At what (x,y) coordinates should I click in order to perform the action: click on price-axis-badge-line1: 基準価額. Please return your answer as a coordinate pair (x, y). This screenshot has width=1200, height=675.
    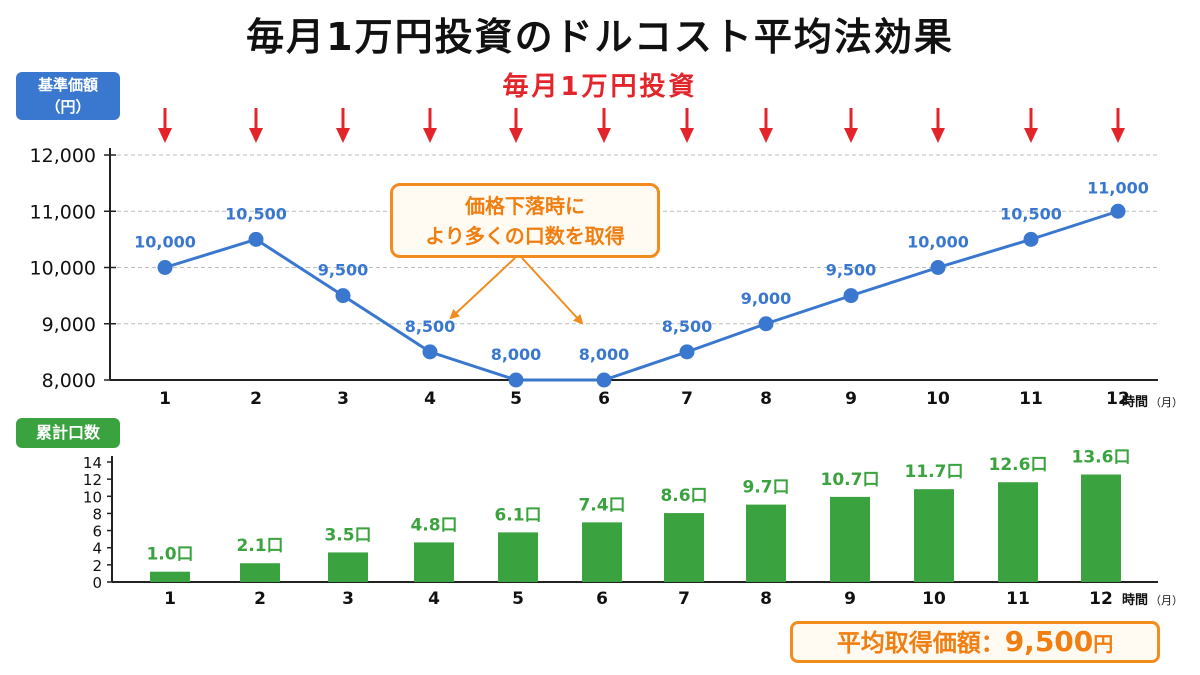
    Looking at the image, I should click on (67, 85).